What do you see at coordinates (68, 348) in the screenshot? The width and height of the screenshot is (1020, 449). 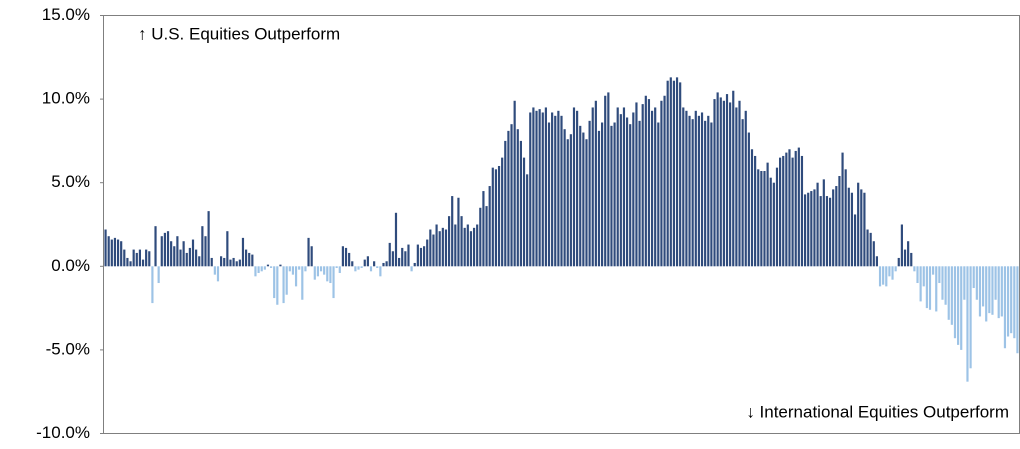 I see `y-tick-label: -5.0%` at bounding box center [68, 348].